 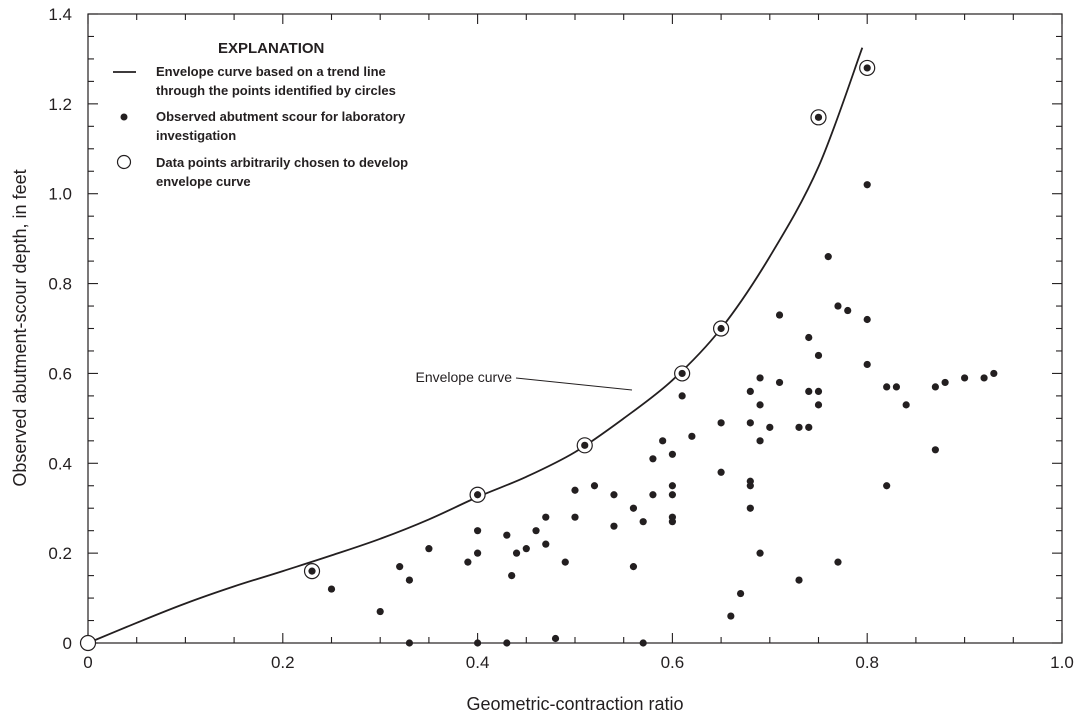 I want to click on legend-title: EXPLANATION, so click(x=271, y=48).